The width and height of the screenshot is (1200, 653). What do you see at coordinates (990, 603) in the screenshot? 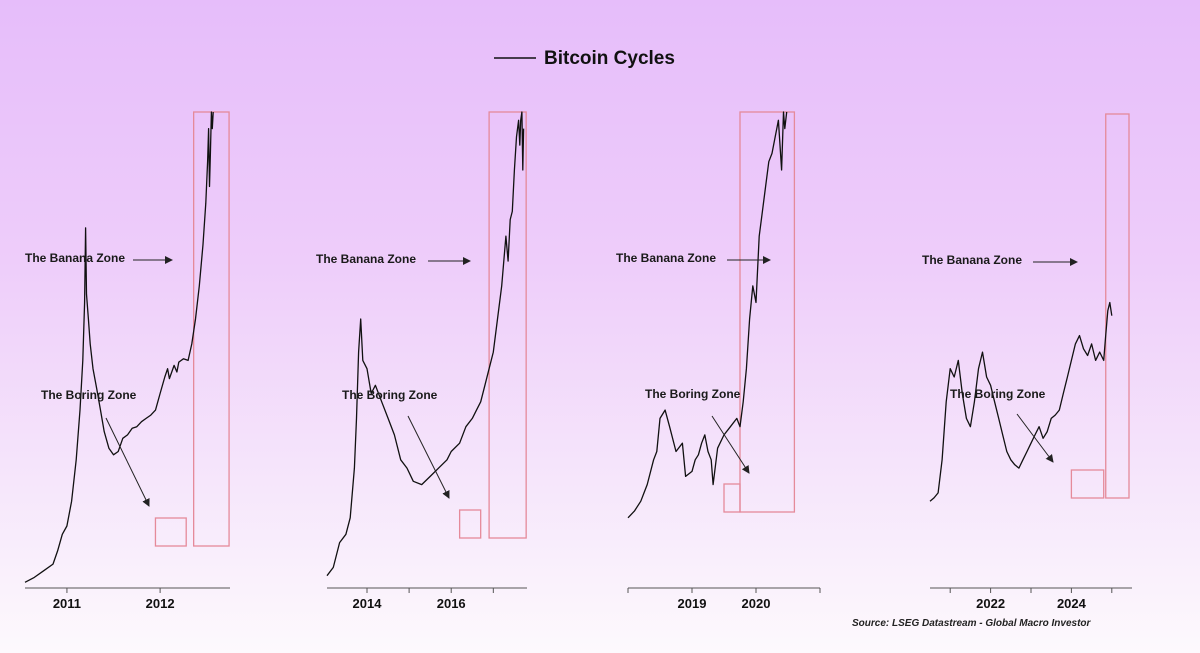
I see `x-tick-label: 2022` at bounding box center [990, 603].